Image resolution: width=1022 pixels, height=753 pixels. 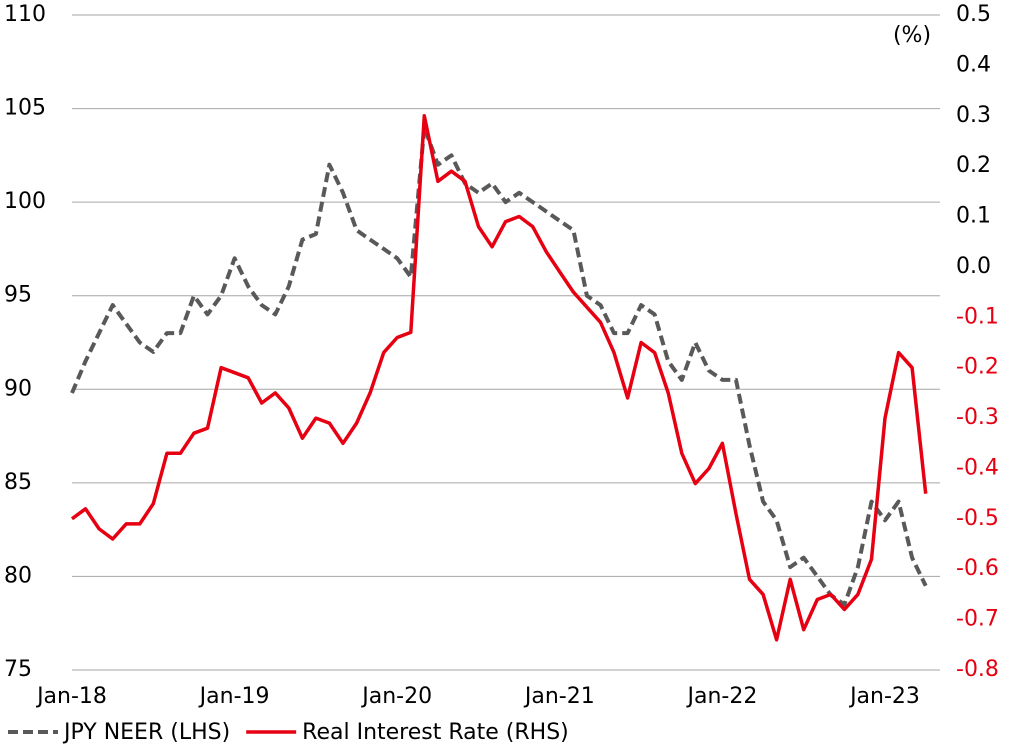 What do you see at coordinates (18, 482) in the screenshot?
I see `y-tick-label: 85` at bounding box center [18, 482].